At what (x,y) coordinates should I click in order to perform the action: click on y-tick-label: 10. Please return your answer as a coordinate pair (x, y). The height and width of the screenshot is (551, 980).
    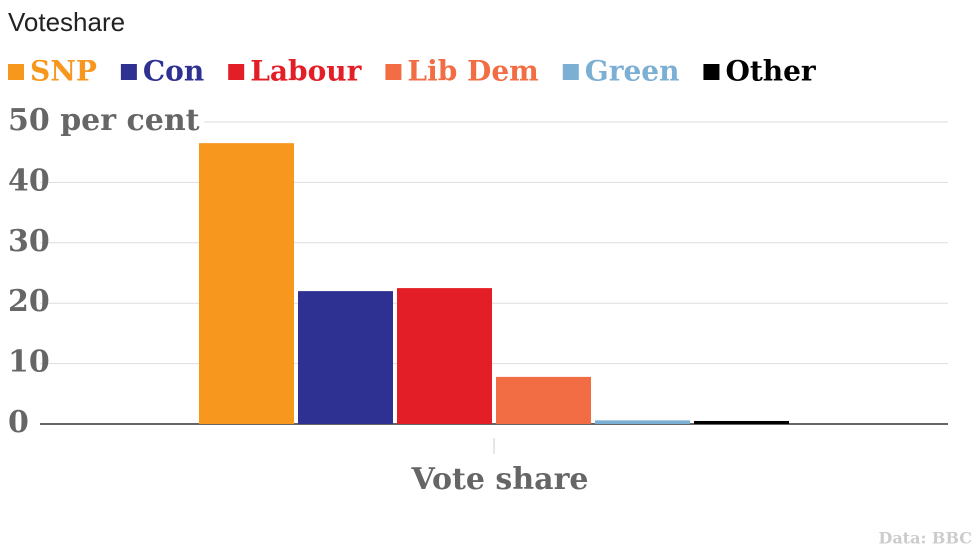
    Looking at the image, I should click on (29, 362).